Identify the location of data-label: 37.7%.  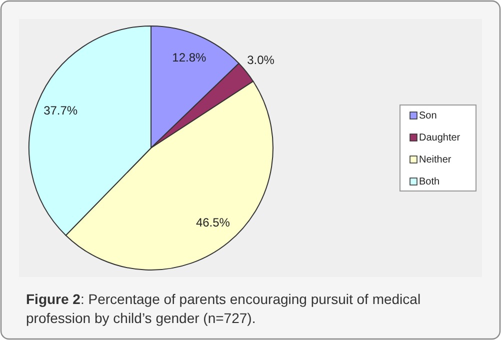
(61, 110).